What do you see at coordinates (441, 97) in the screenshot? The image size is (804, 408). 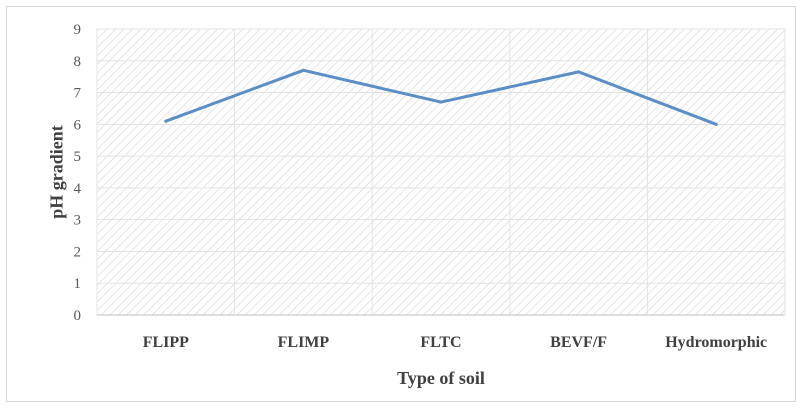 I see `series-layer` at bounding box center [441, 97].